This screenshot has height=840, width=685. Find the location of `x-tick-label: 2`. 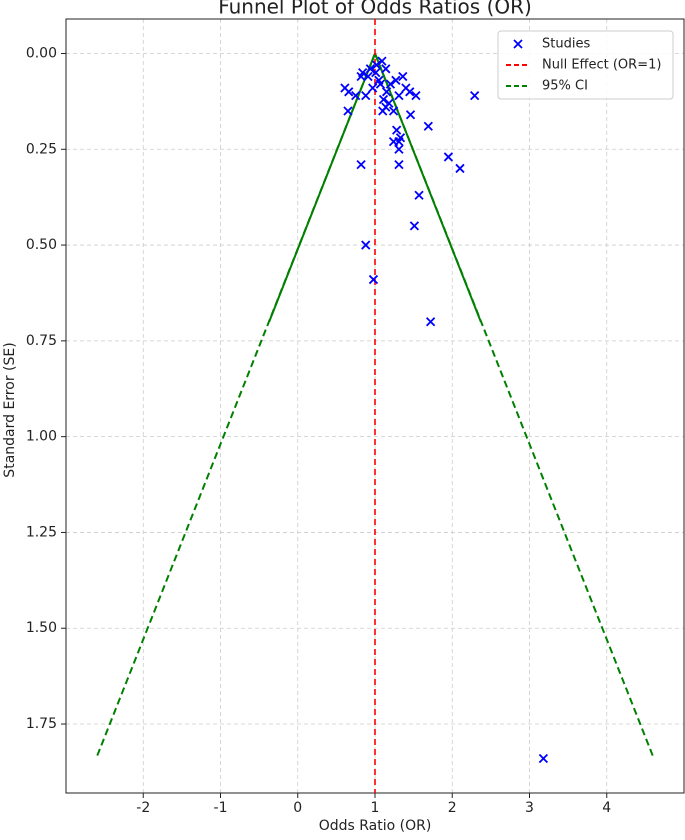

x-tick-label: 2 is located at coordinates (452, 808).